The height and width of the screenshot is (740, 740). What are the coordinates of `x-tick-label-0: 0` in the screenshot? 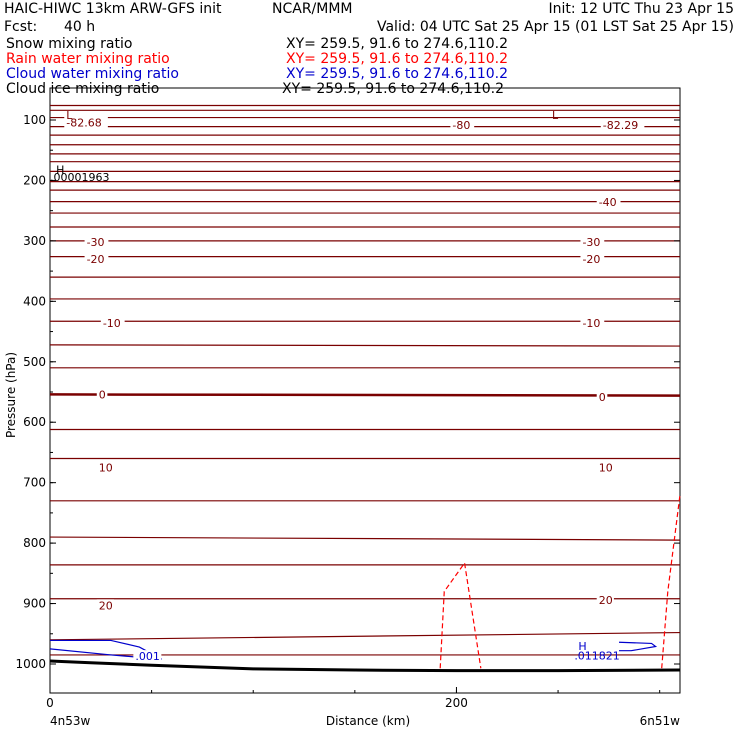 It's located at (50, 703).